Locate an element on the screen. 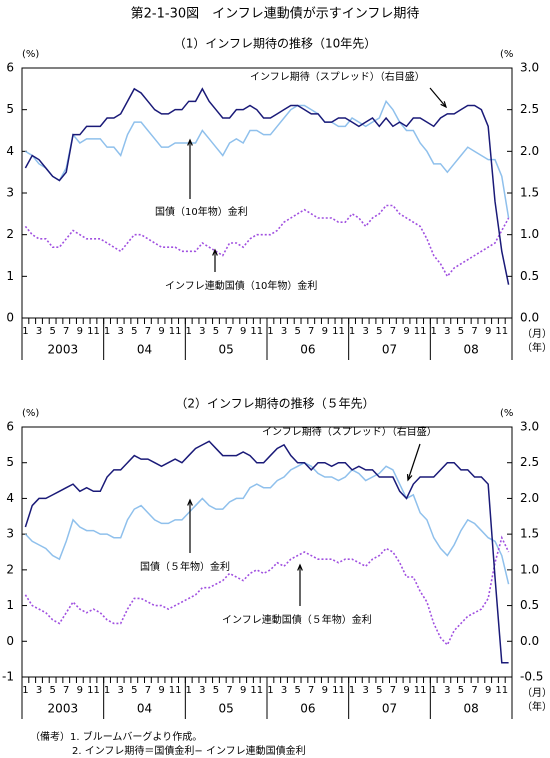 The width and height of the screenshot is (550, 758). y-tick-label: 5 is located at coordinates (10, 109).